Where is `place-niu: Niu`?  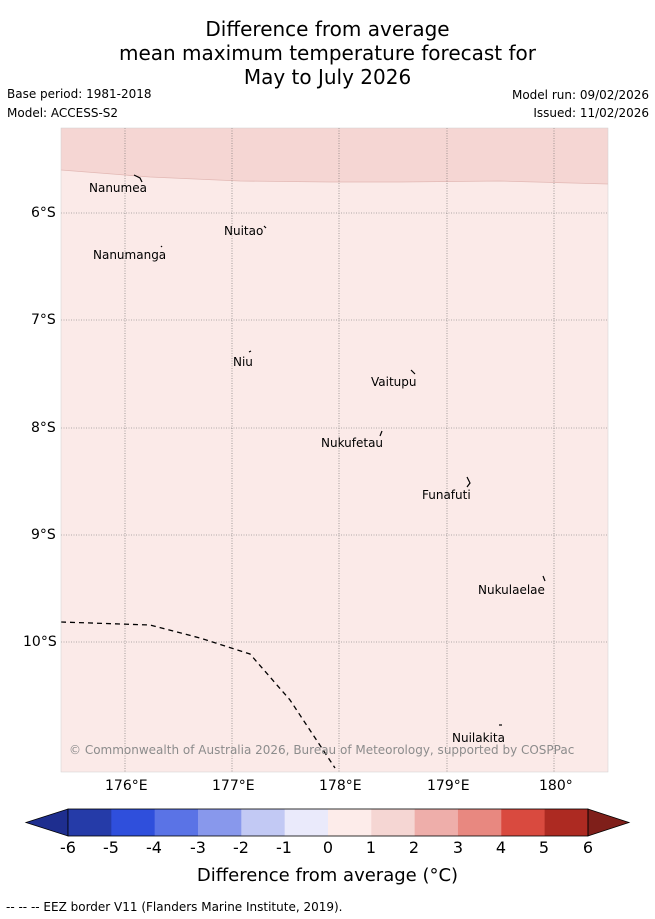 place-niu: Niu is located at coordinates (243, 362).